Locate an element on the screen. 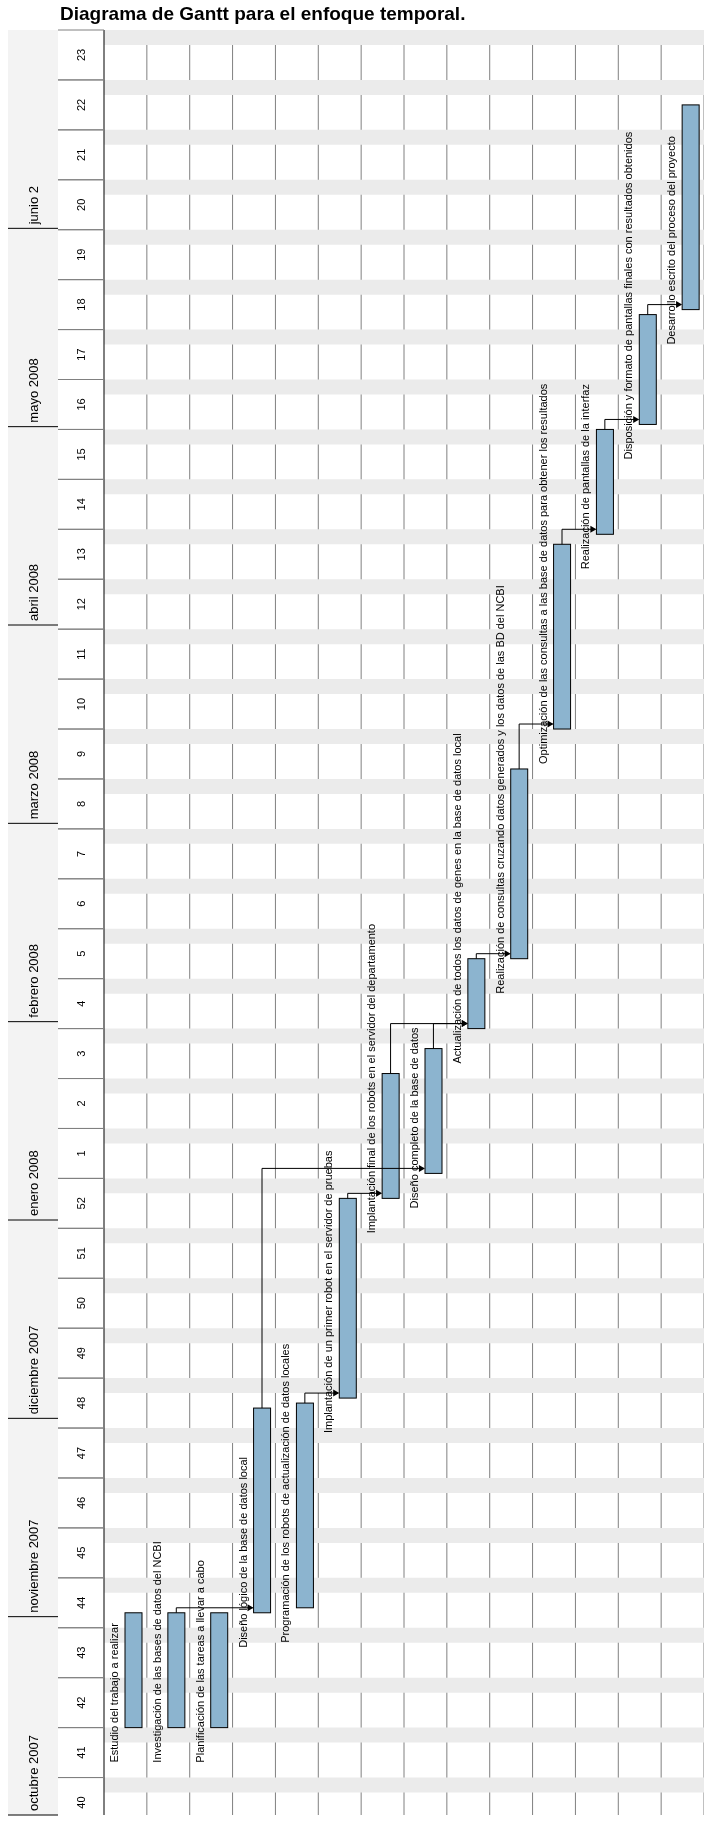  x-tick-label: Disposición y formato de pantallas finales con resultados obtenidos is located at coordinates (628, 295).